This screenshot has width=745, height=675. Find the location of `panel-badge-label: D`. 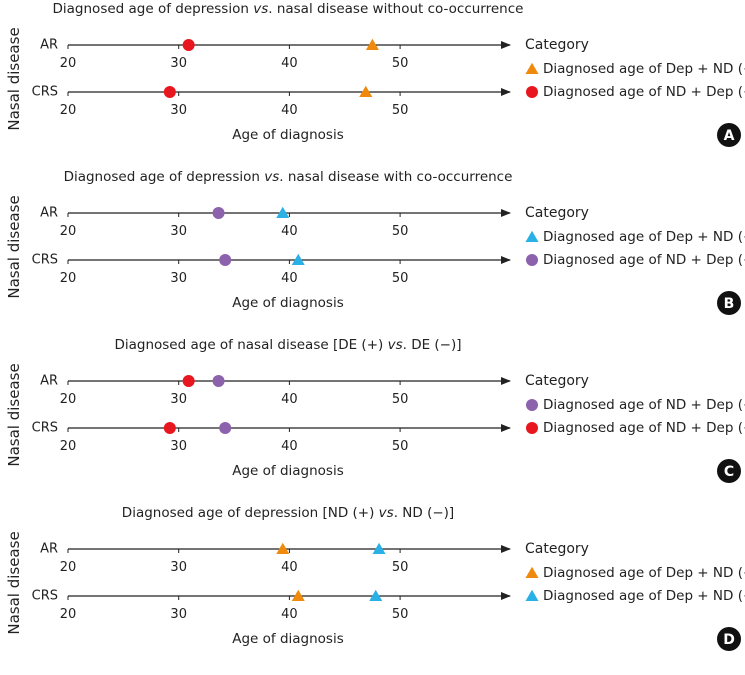

panel-badge-label: D is located at coordinates (729, 640).